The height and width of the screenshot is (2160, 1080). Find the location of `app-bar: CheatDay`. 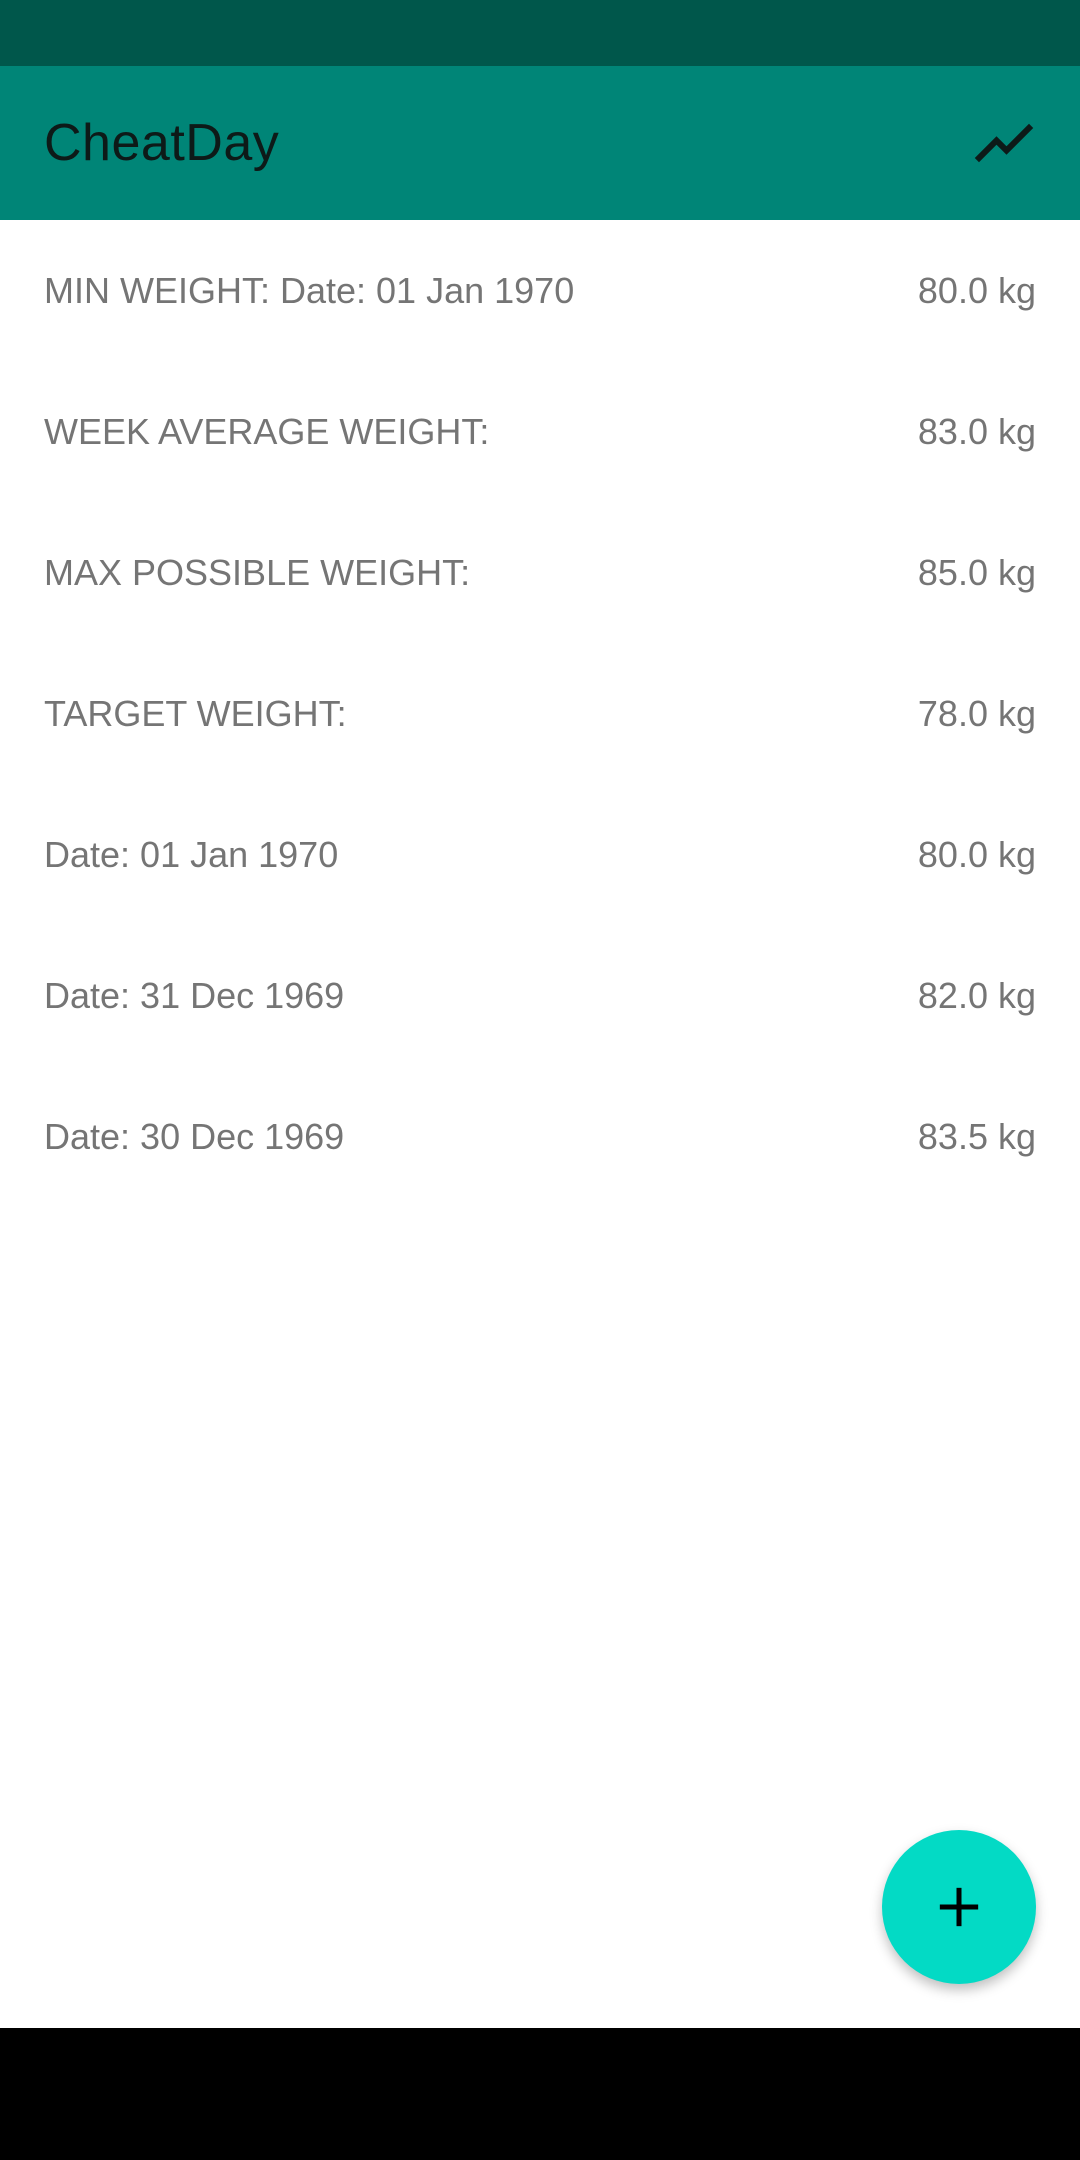

app-bar: CheatDay is located at coordinates (540, 143).